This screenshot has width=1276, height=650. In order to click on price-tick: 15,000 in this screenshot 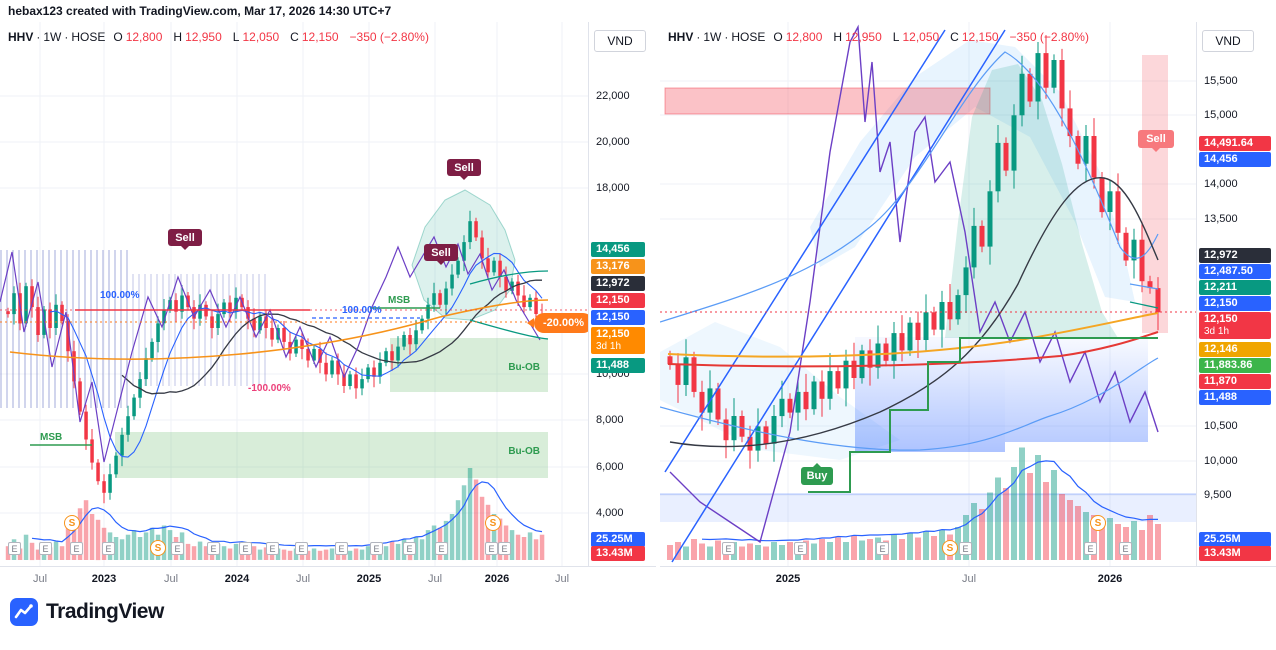, I will do `click(1221, 115)`.